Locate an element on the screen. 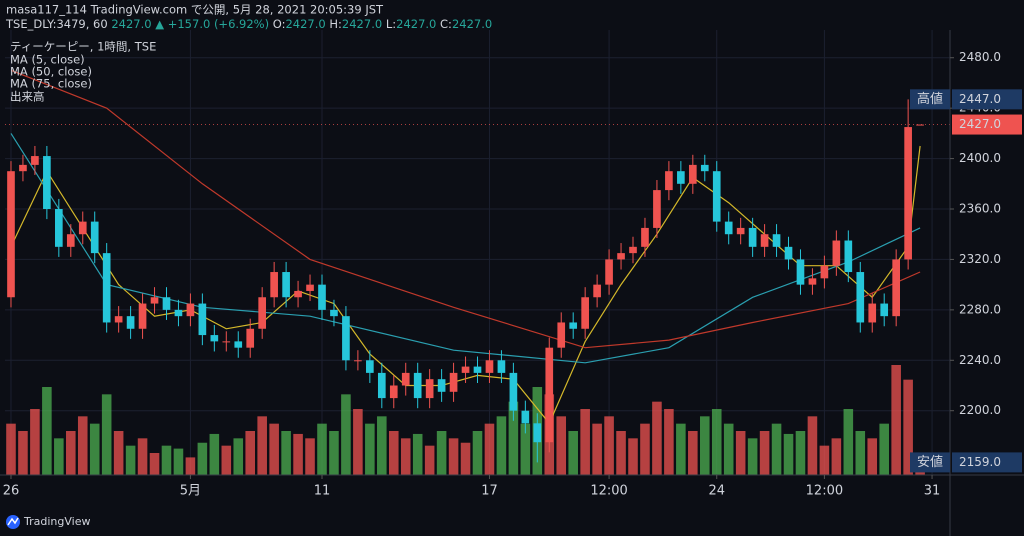 The width and height of the screenshot is (1024, 536). x-tick-label: 5月 is located at coordinates (190, 491).